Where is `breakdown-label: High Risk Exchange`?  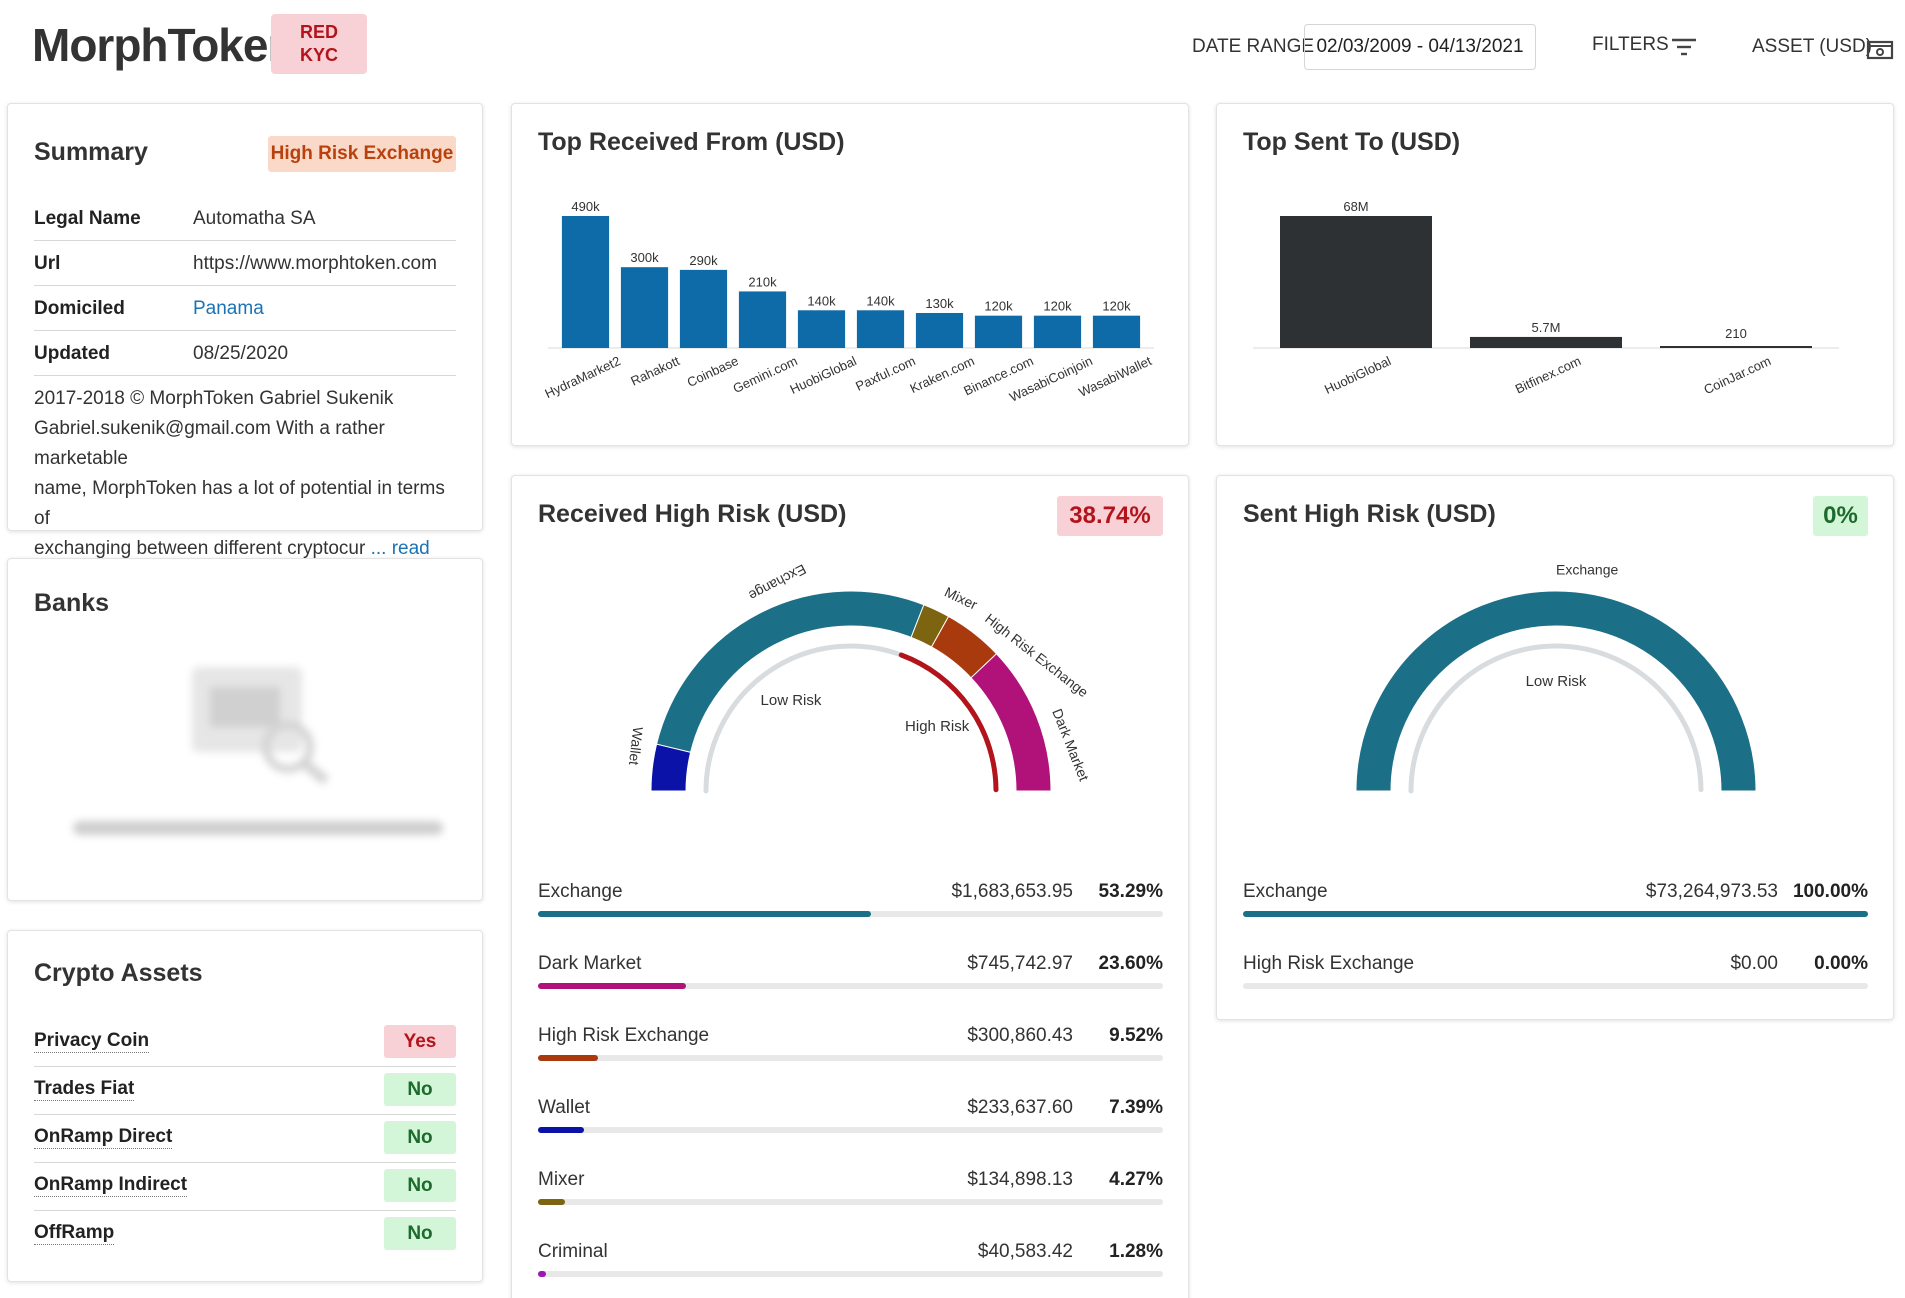 breakdown-label: High Risk Exchange is located at coordinates (1329, 963).